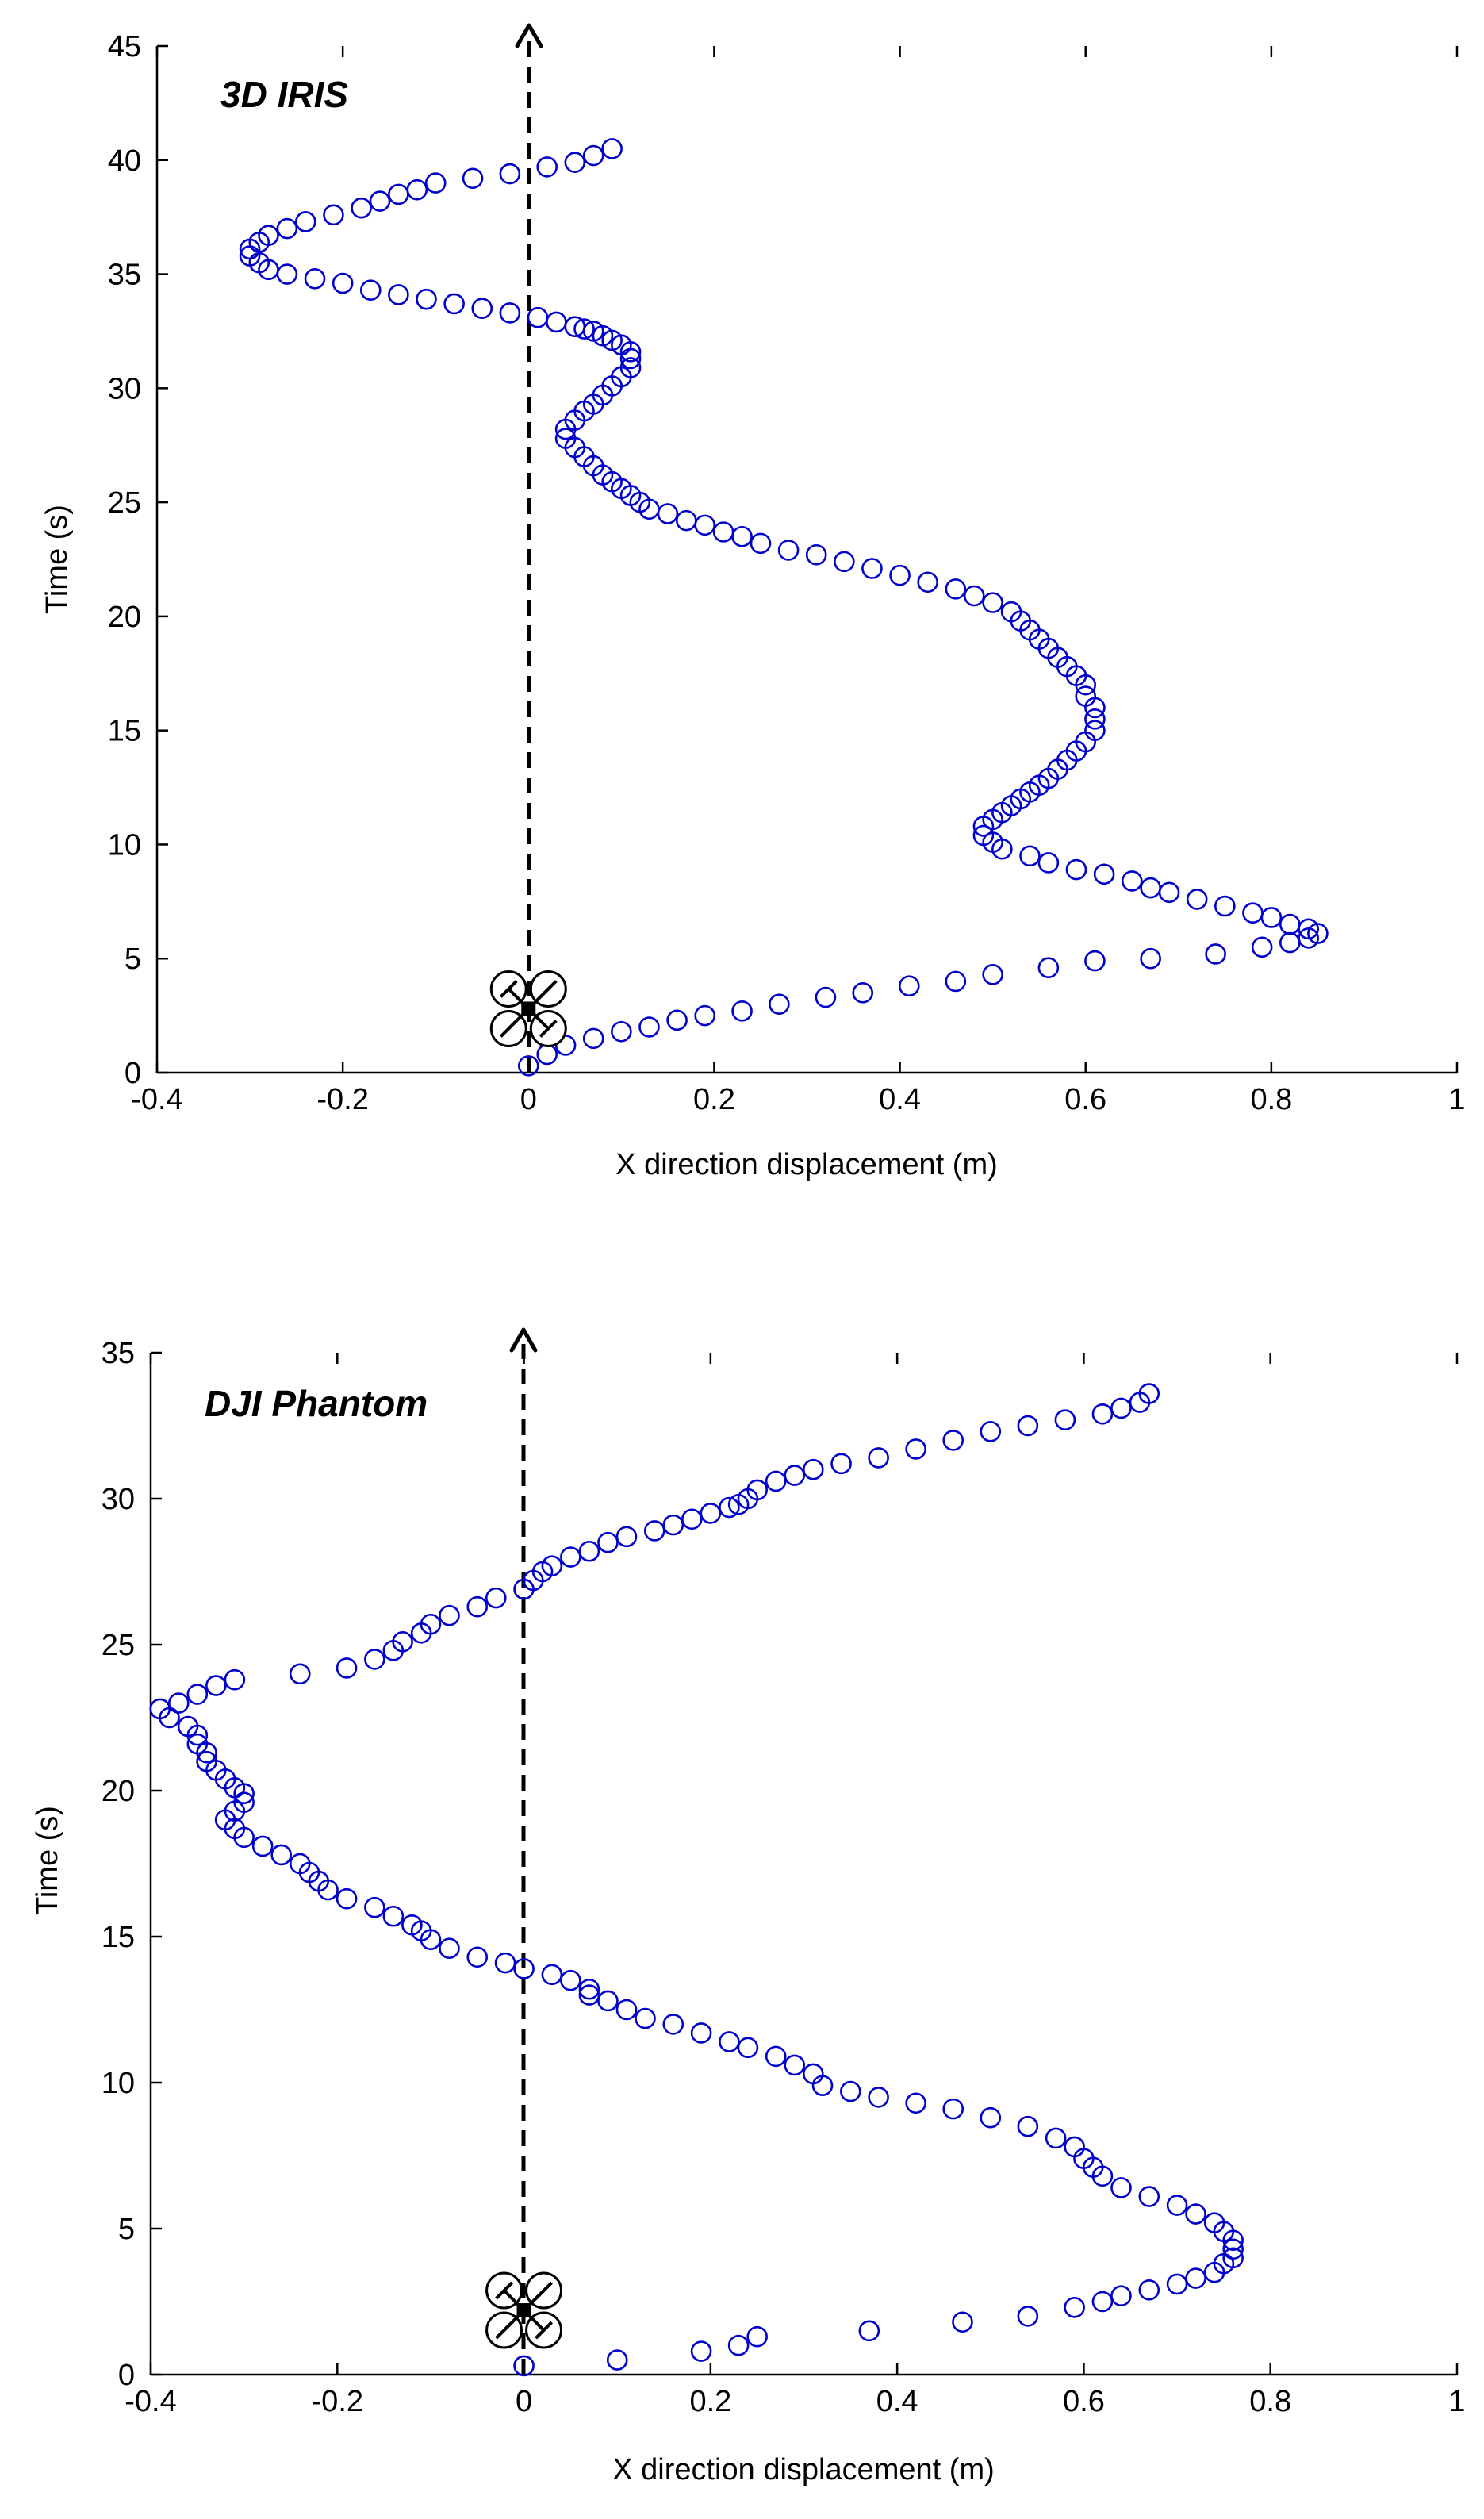  Describe the element at coordinates (284, 94) in the screenshot. I see `chart-3d-iris-title: 3D IRIS` at that location.